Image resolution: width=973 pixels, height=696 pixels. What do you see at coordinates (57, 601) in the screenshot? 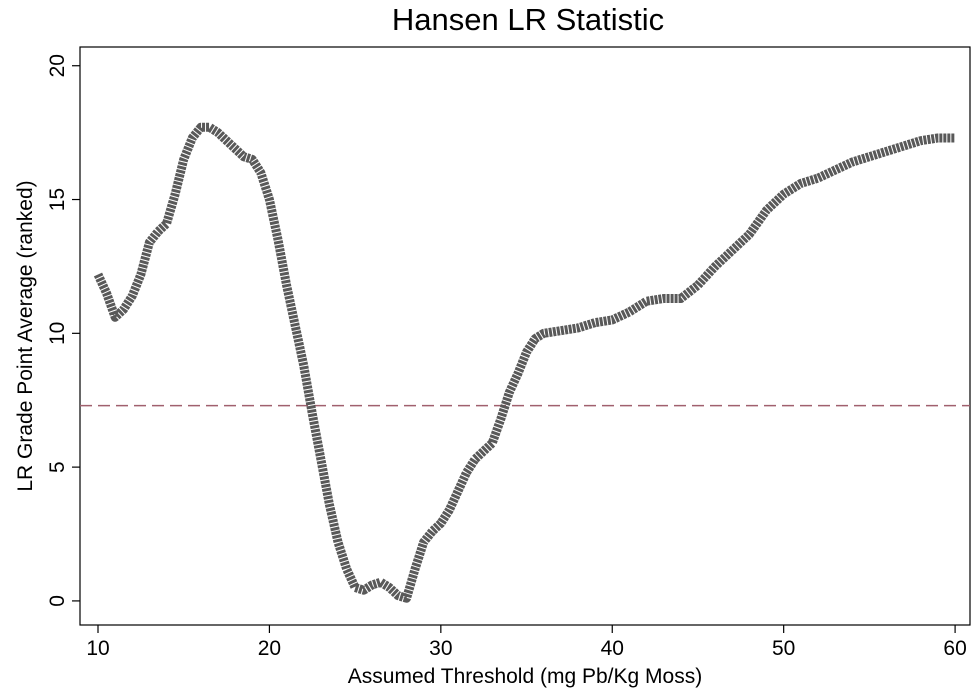
I see `y-tick-label: 0` at bounding box center [57, 601].